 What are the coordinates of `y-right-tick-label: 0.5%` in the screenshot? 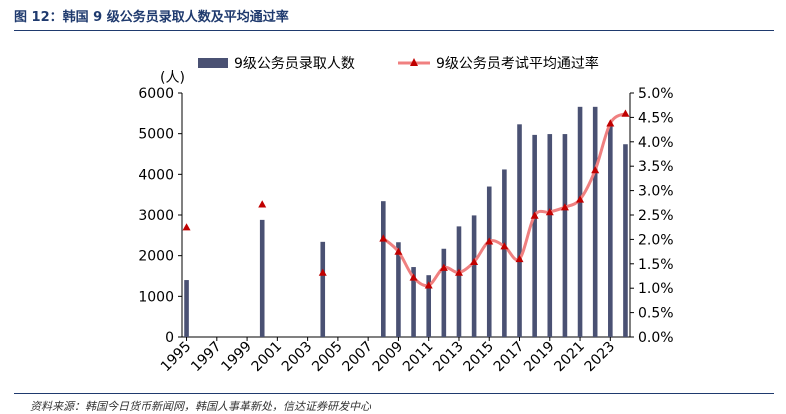 It's located at (656, 314).